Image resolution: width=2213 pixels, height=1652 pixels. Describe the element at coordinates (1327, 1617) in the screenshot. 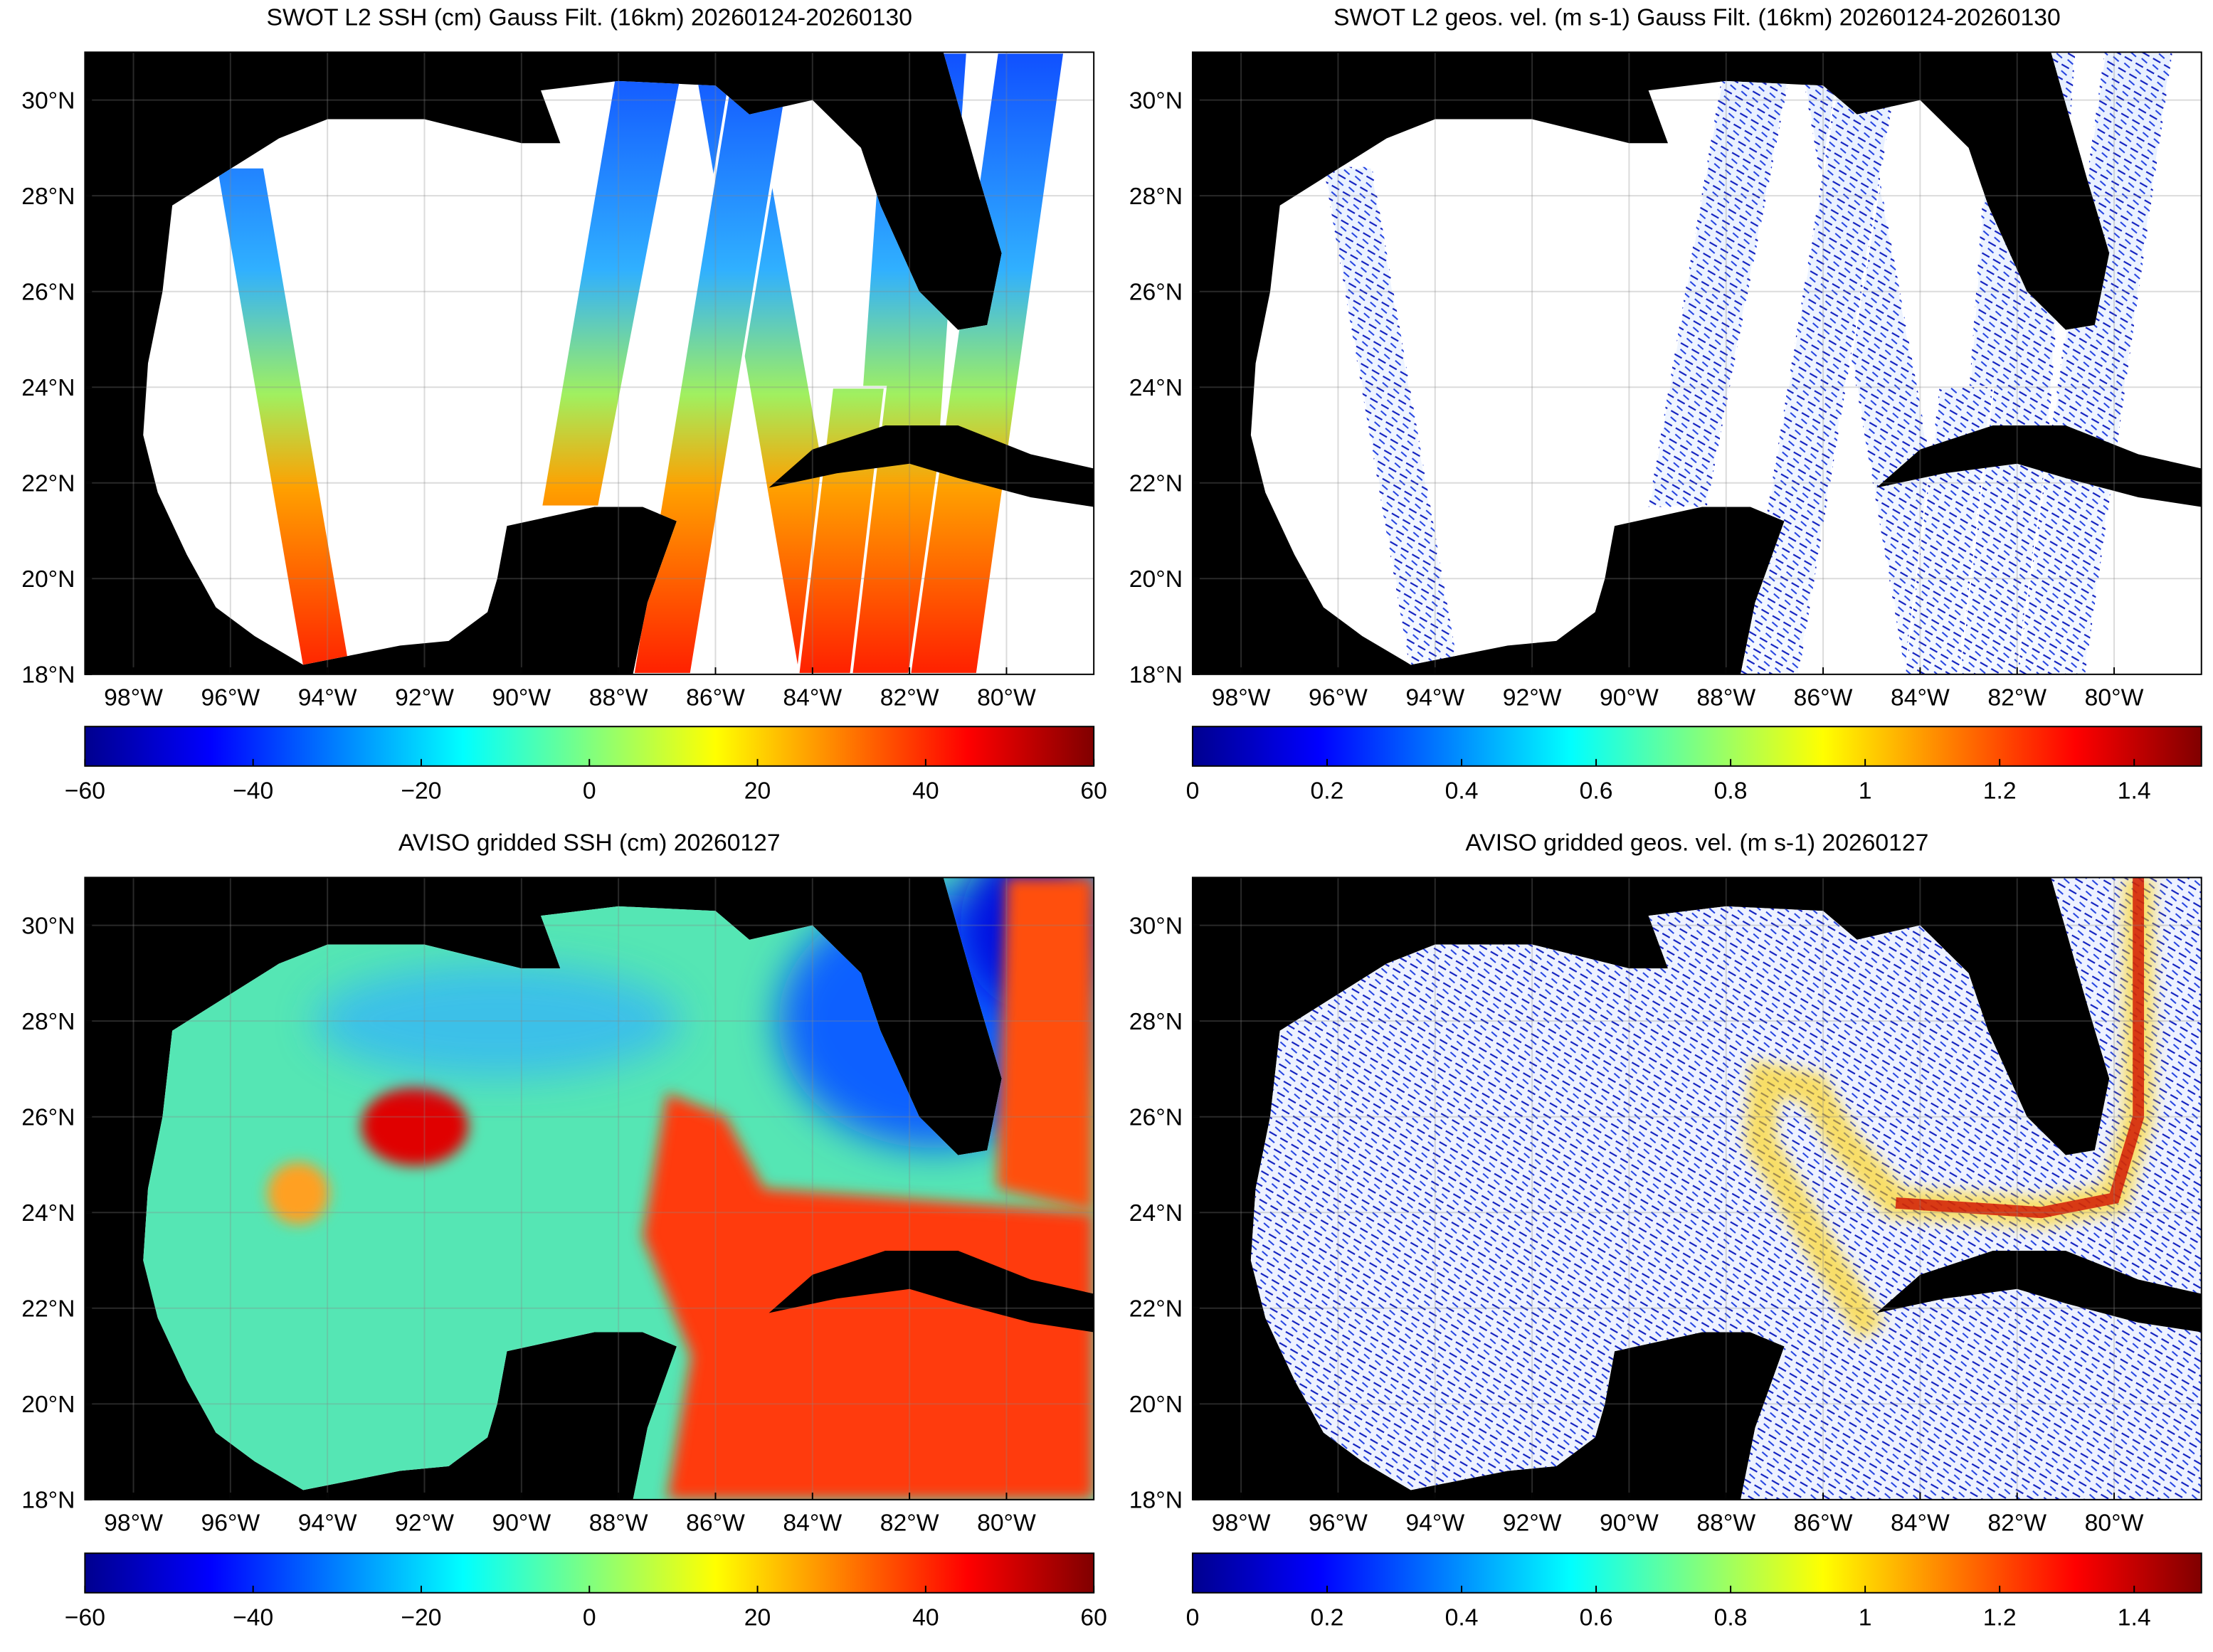

I see `colorbar-tick-label: 0.2` at that location.